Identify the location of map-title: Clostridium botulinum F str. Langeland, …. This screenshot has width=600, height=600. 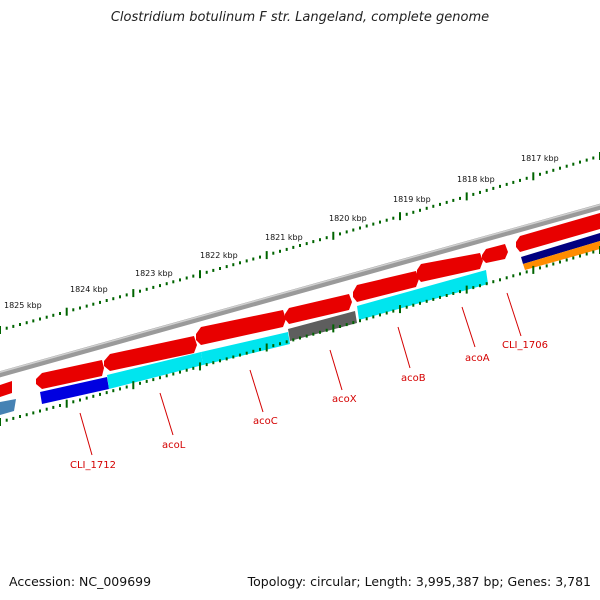
(300, 17).